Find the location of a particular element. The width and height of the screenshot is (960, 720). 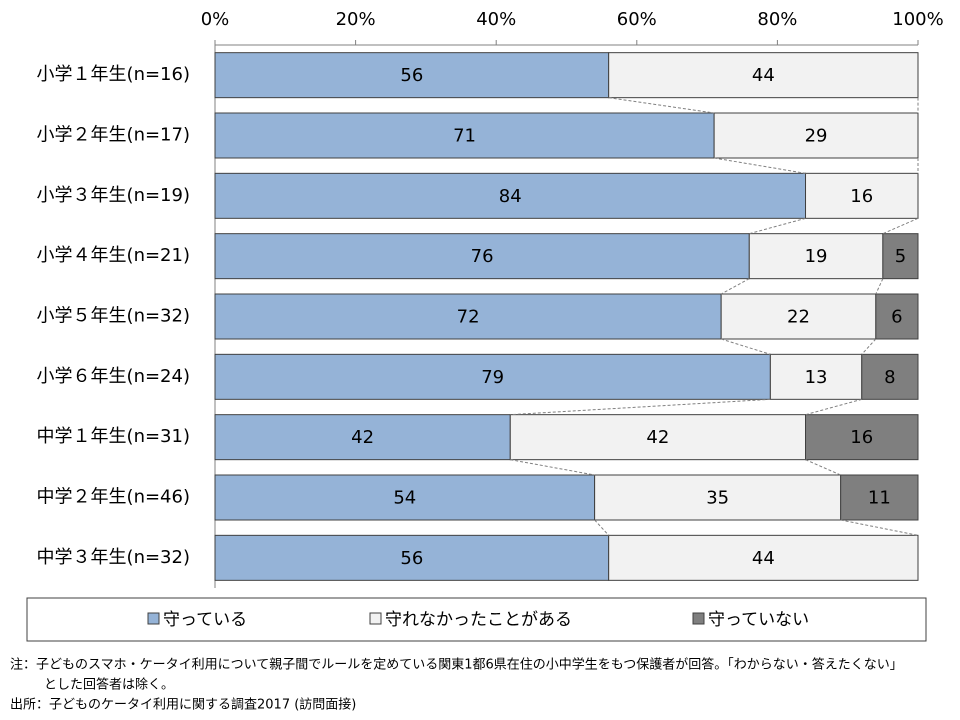

data-label: 29 is located at coordinates (816, 136).